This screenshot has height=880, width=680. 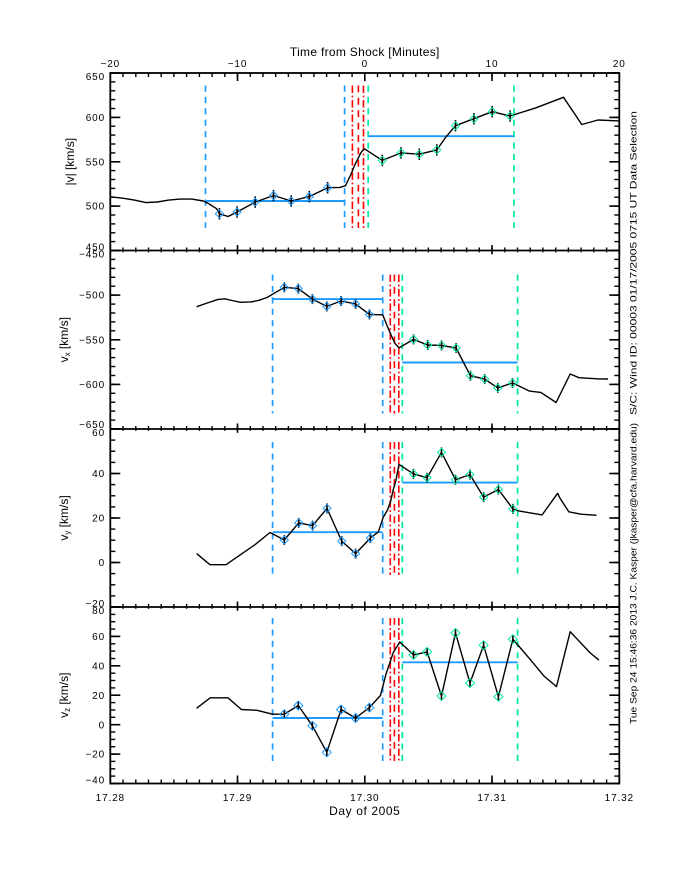 I want to click on svg-text: −450, so click(x=92, y=255).